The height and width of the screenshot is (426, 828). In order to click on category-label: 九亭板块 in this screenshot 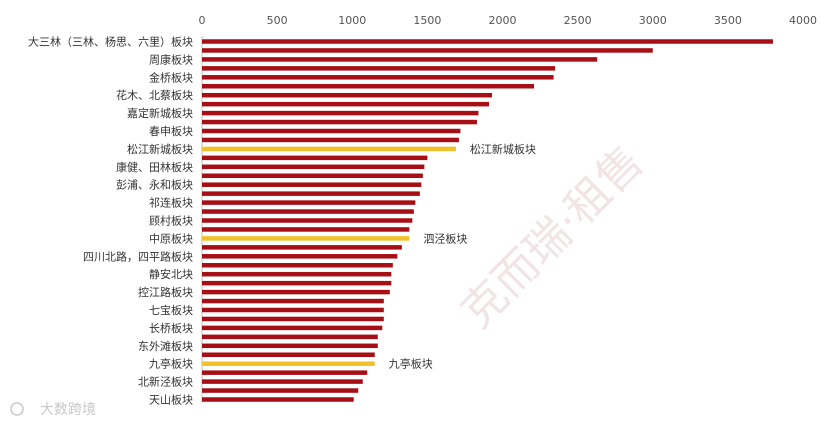, I will do `click(171, 364)`.